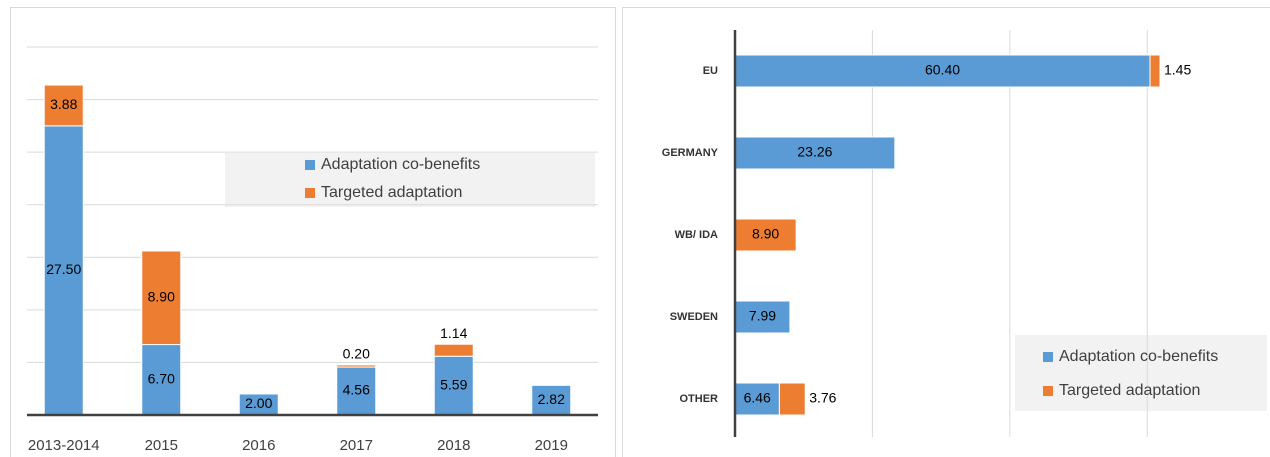  Describe the element at coordinates (699, 399) in the screenshot. I see `y-tick-label: OTHER` at that location.